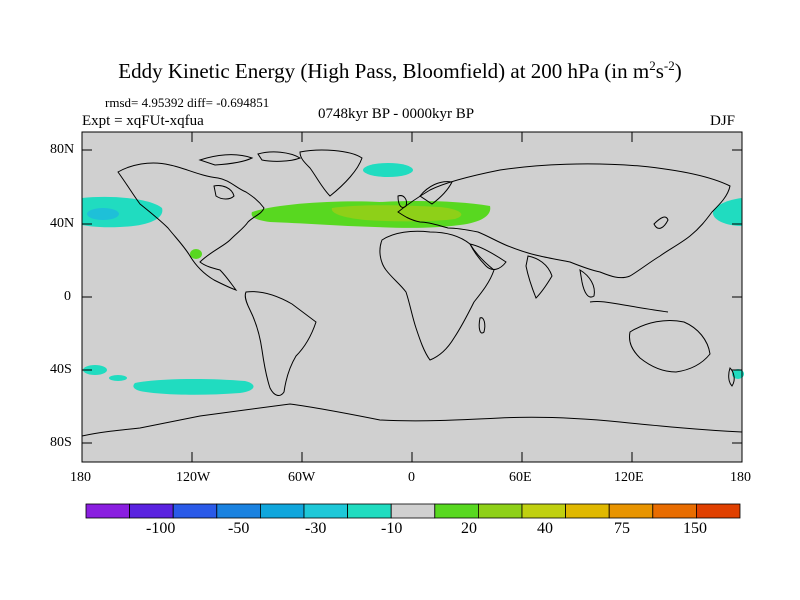  What do you see at coordinates (196, 254) in the screenshot?
I see `anomaly-subtropical-patch` at bounding box center [196, 254].